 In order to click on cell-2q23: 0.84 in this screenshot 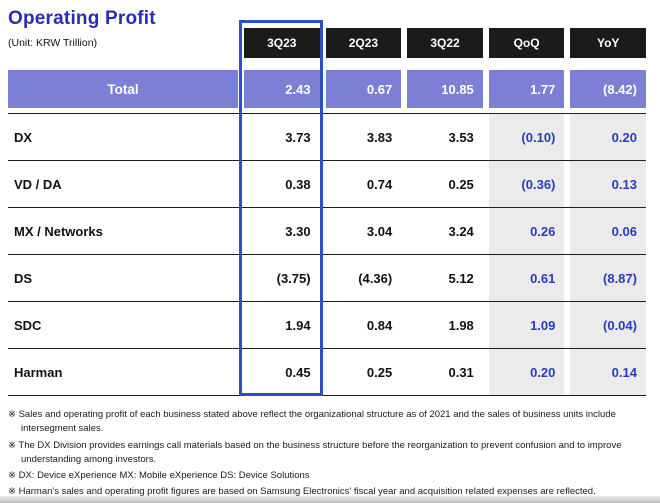, I will do `click(379, 325)`.